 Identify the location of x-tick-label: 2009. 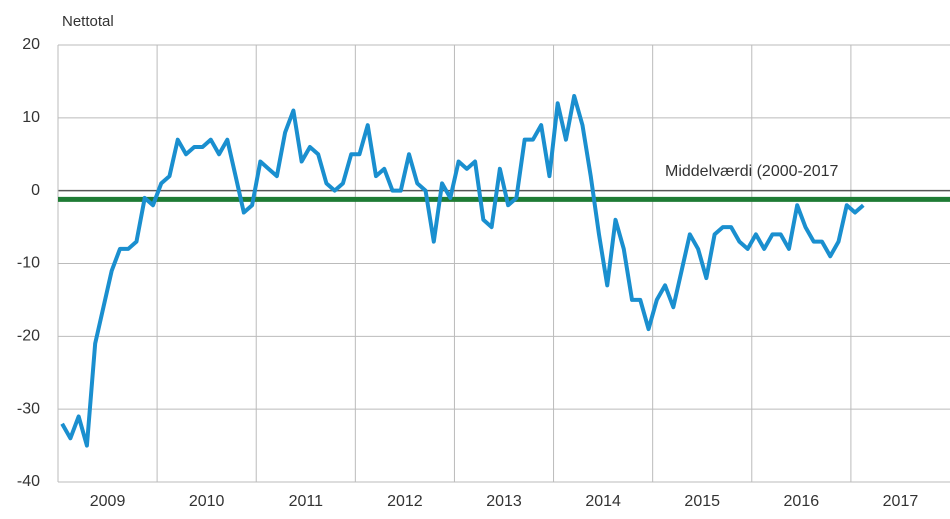
(108, 501).